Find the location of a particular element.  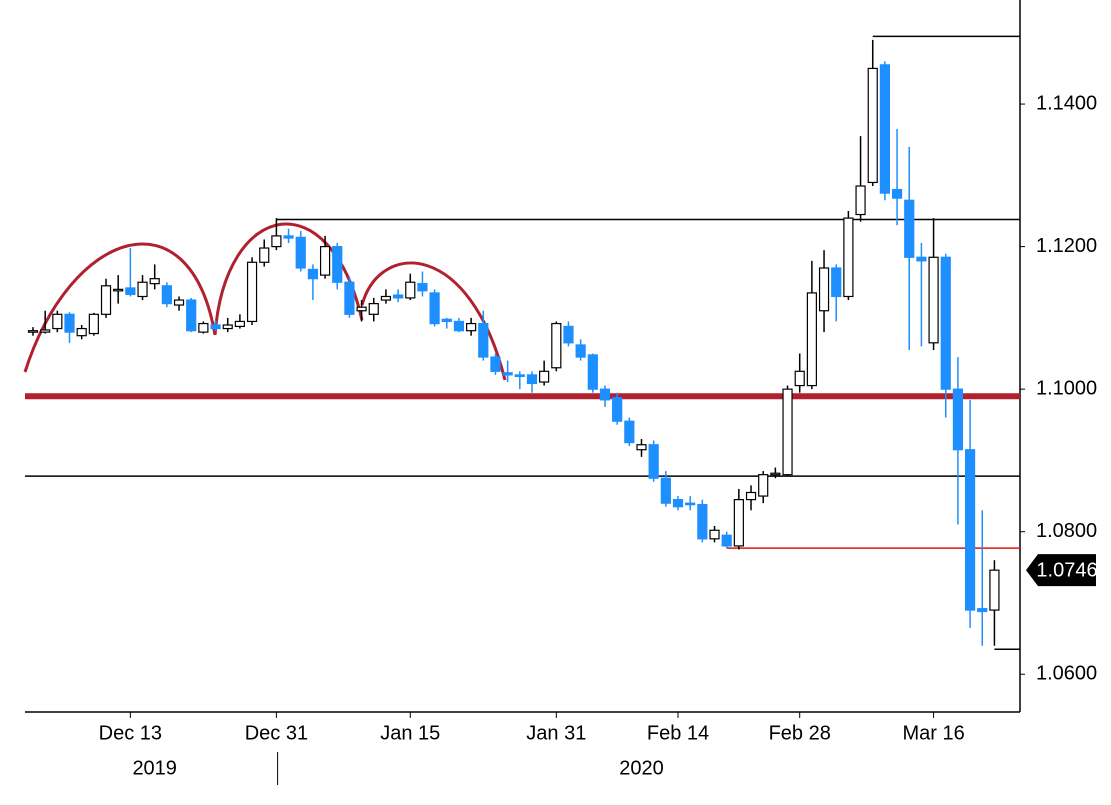

last-price-box is located at coordinates (1061, 570).